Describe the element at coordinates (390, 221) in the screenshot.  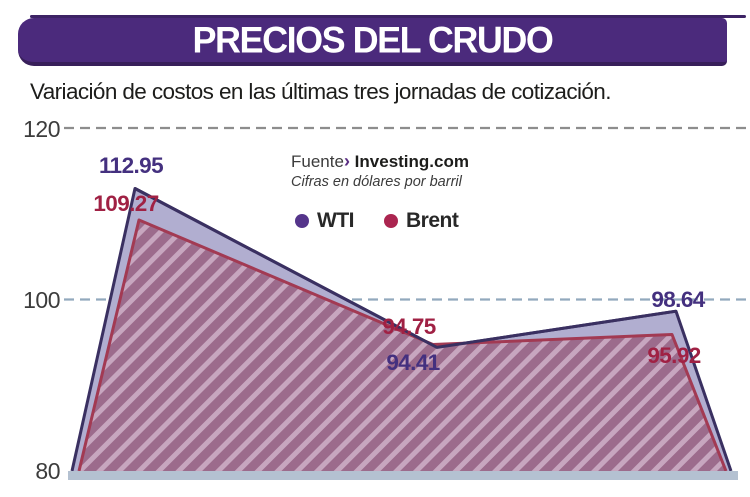
I see `brent-dot-icon` at that location.